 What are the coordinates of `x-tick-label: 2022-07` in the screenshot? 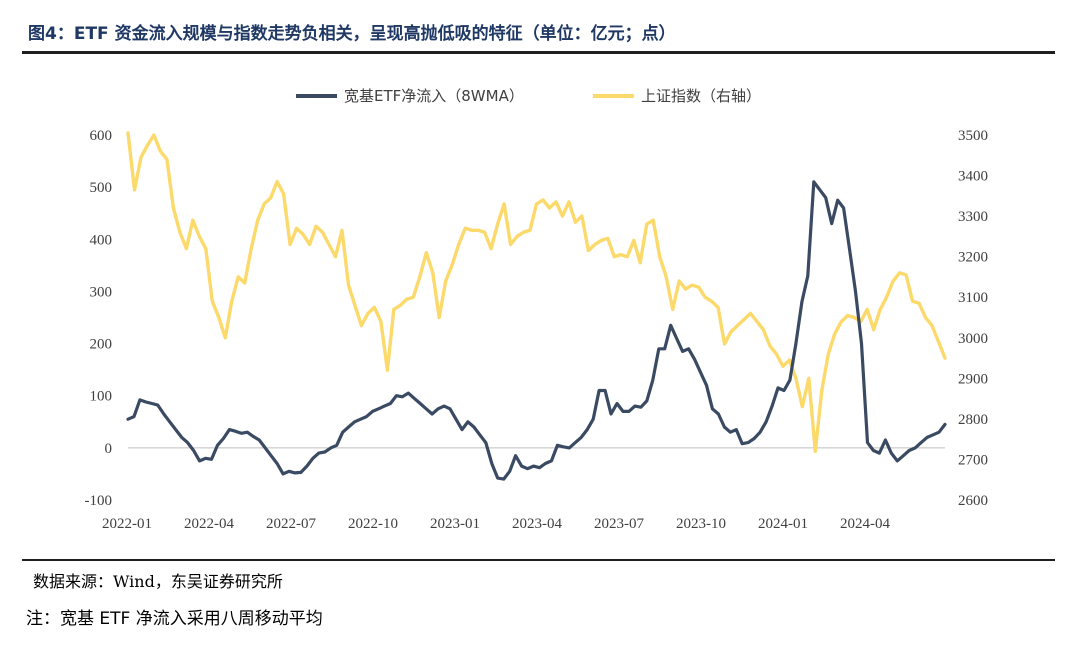 It's located at (291, 524).